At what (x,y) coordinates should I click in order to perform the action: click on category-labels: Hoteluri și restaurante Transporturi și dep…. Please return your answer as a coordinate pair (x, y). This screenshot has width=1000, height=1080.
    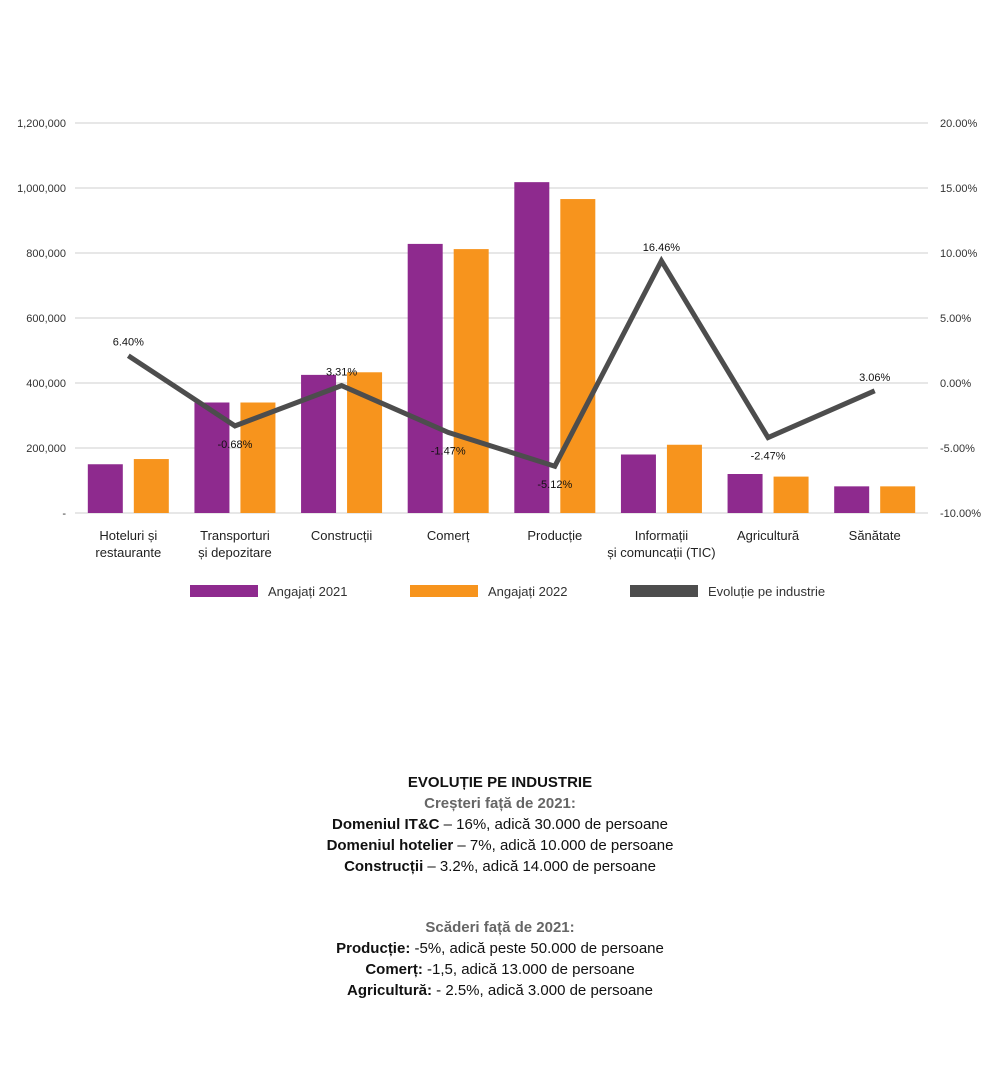
    Looking at the image, I should click on (497, 544).